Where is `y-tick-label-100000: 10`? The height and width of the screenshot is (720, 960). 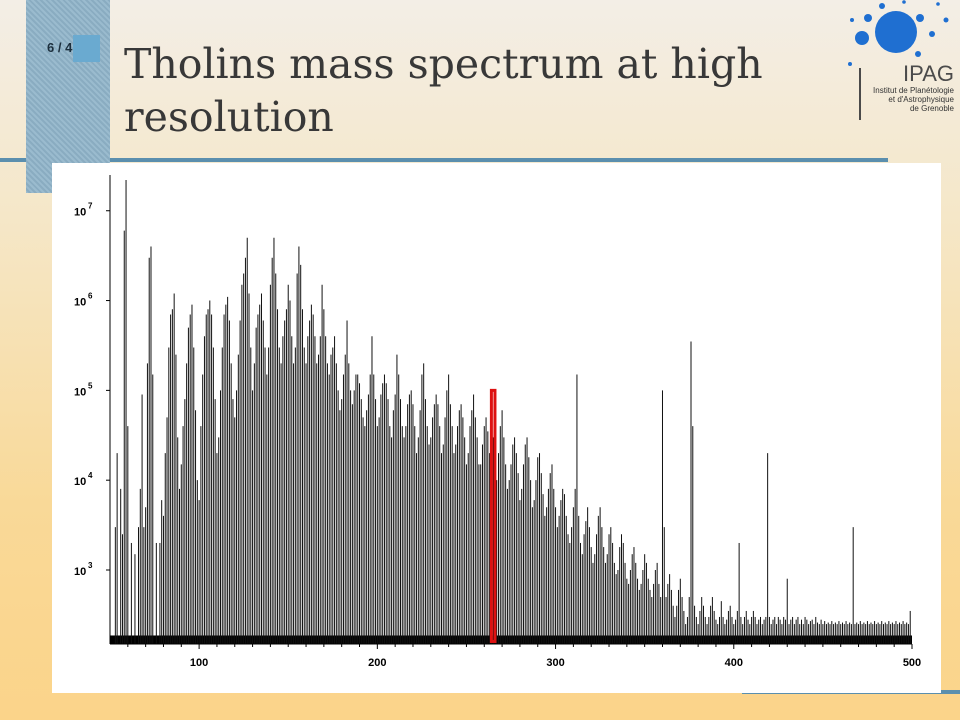 y-tick-label-100000: 10 is located at coordinates (80, 392).